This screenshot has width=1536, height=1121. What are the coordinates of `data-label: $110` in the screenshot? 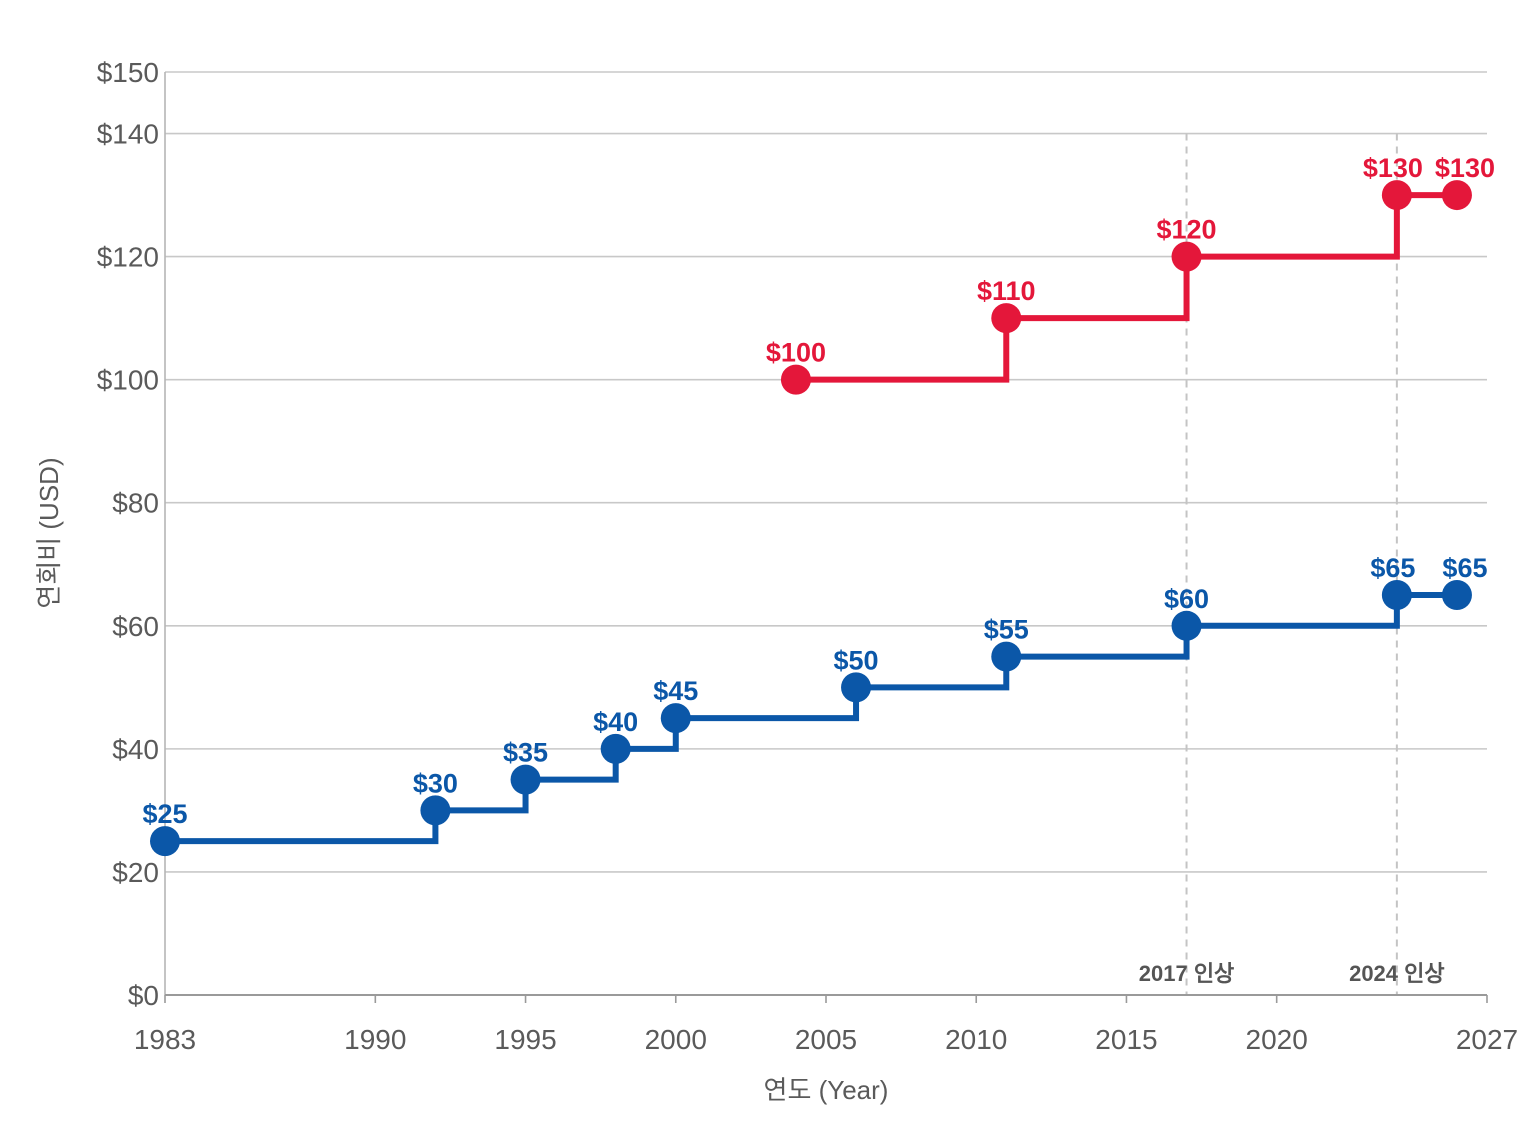 It's located at (1006, 291).